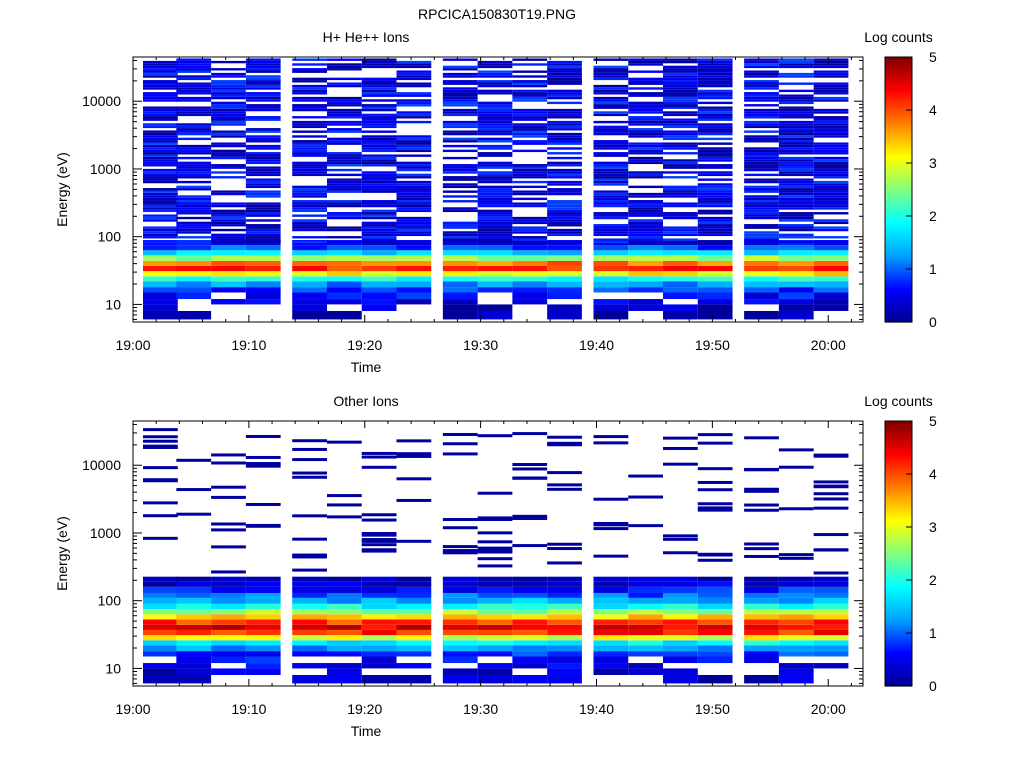  What do you see at coordinates (898, 189) in the screenshot?
I see `colorbar-frame` at bounding box center [898, 189].